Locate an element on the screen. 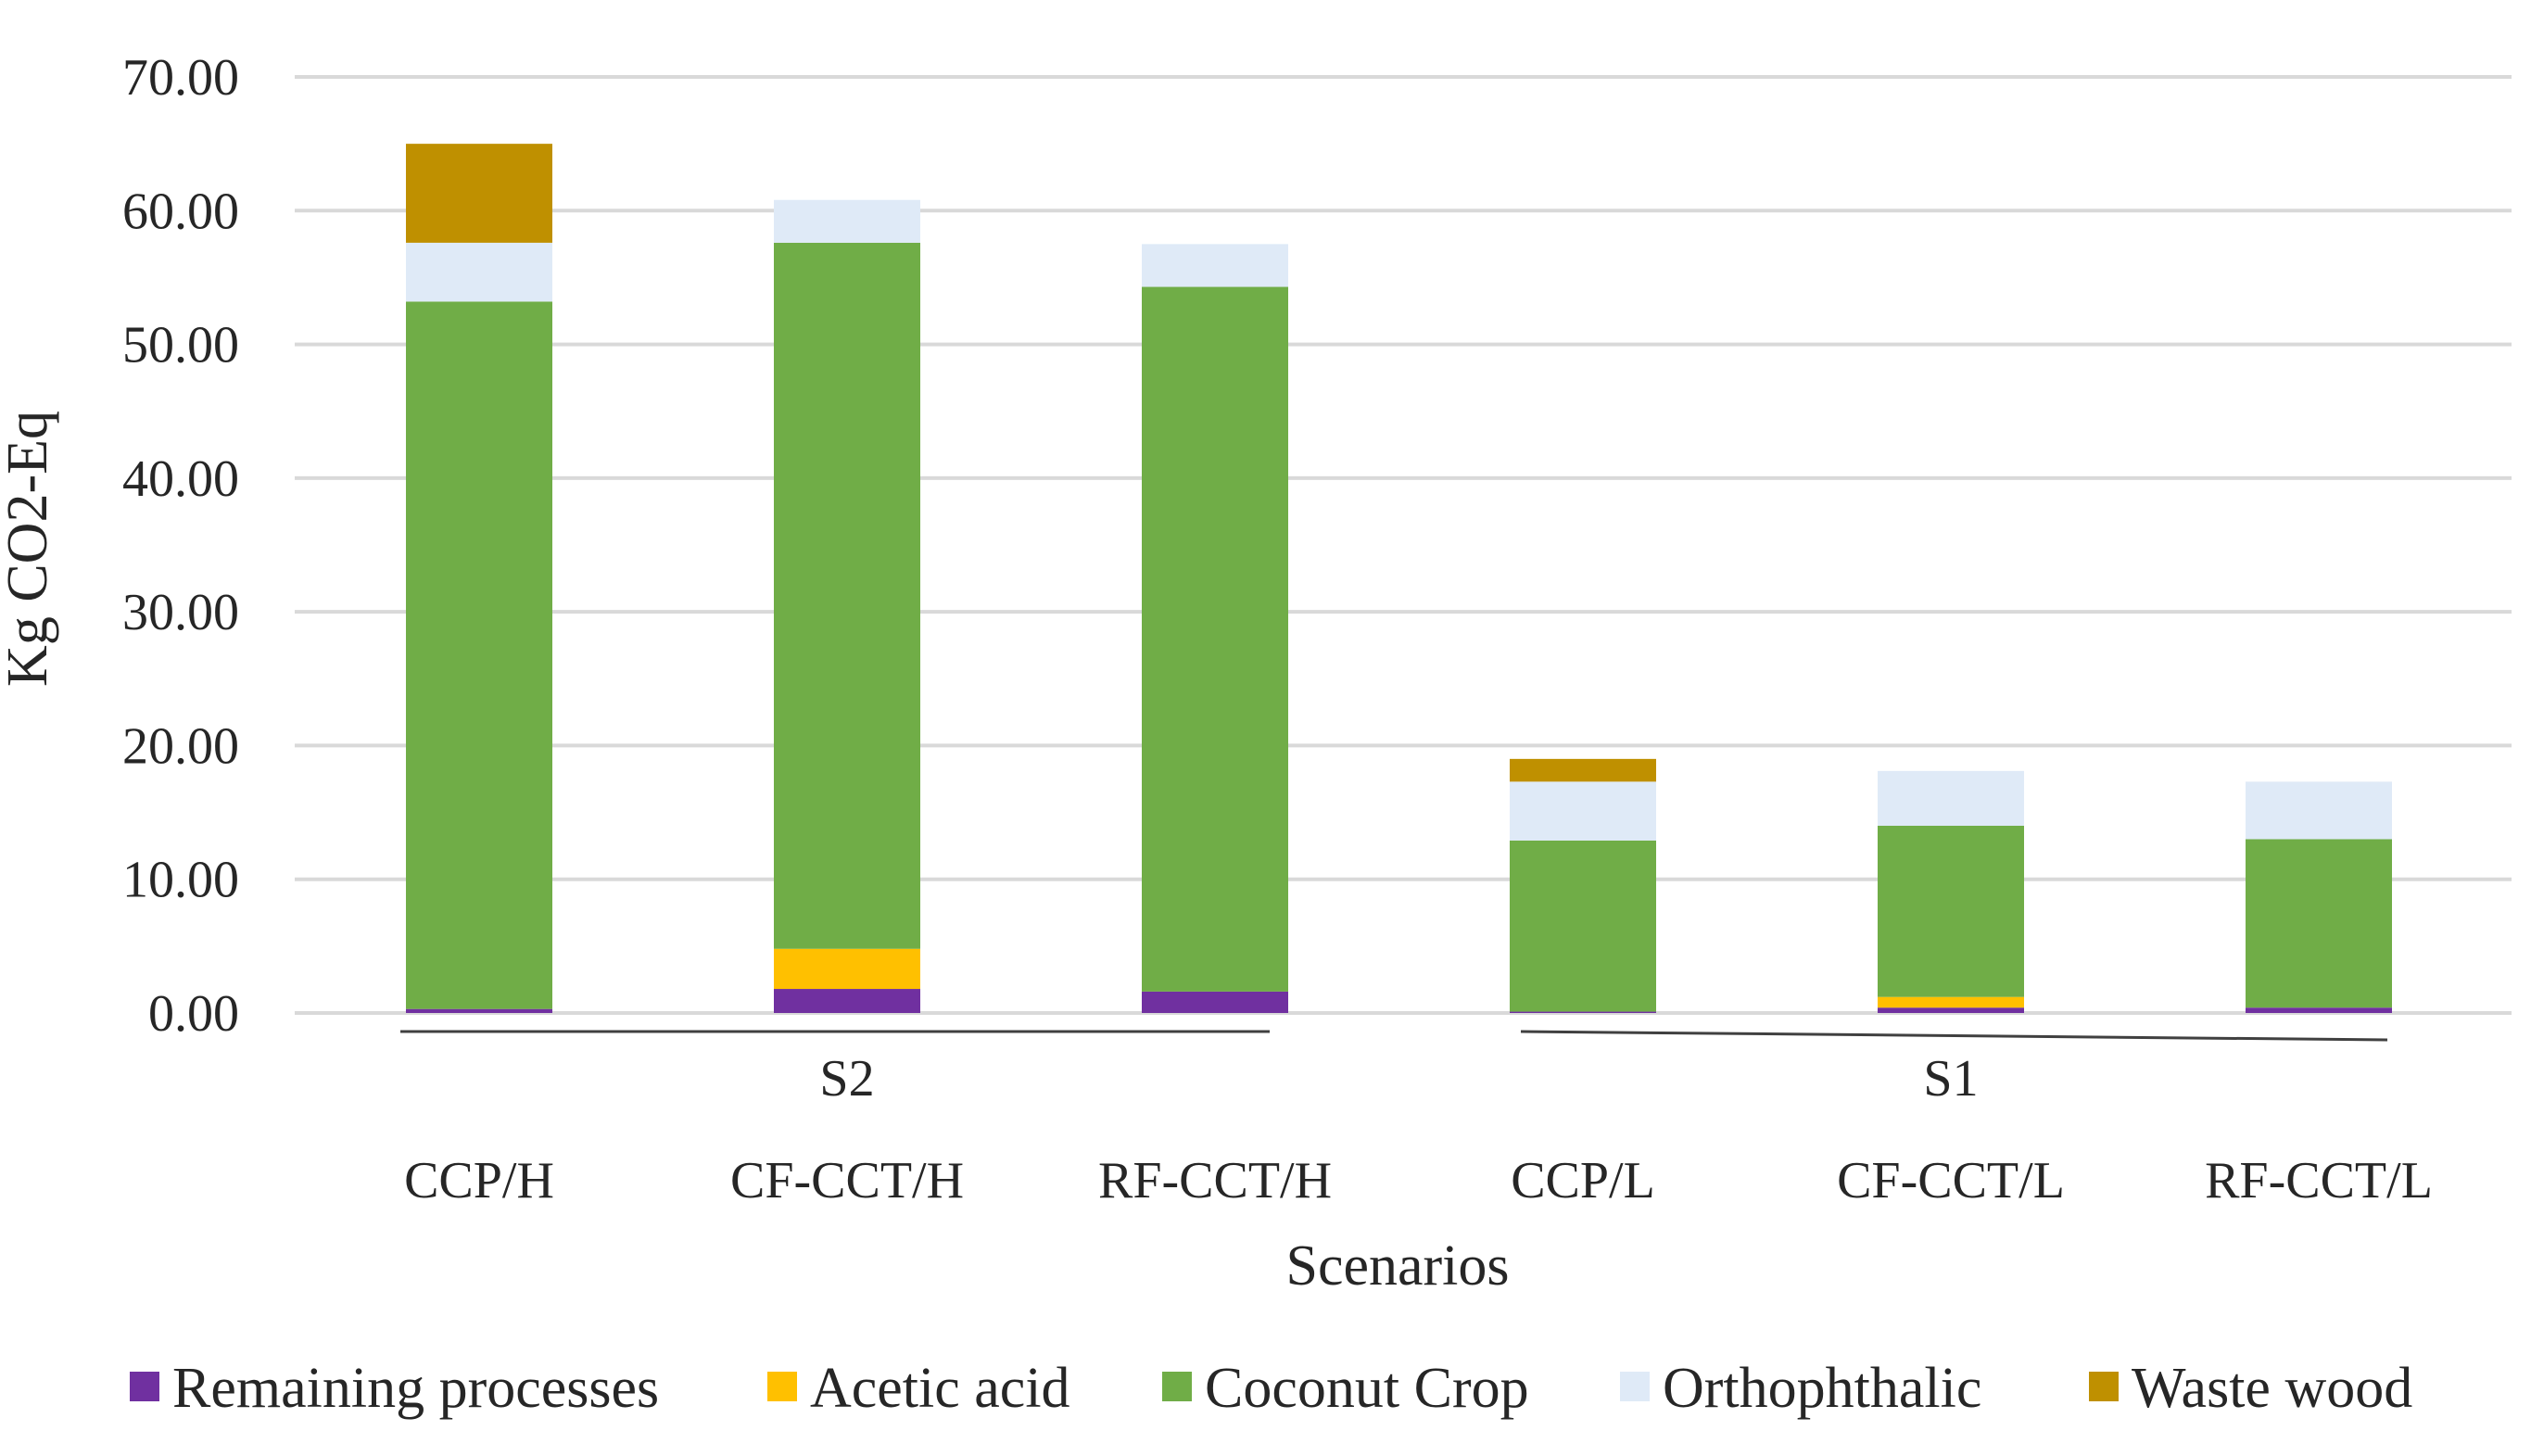 This screenshot has height=1456, width=2531. group-bracket-line is located at coordinates (1954, 1036).